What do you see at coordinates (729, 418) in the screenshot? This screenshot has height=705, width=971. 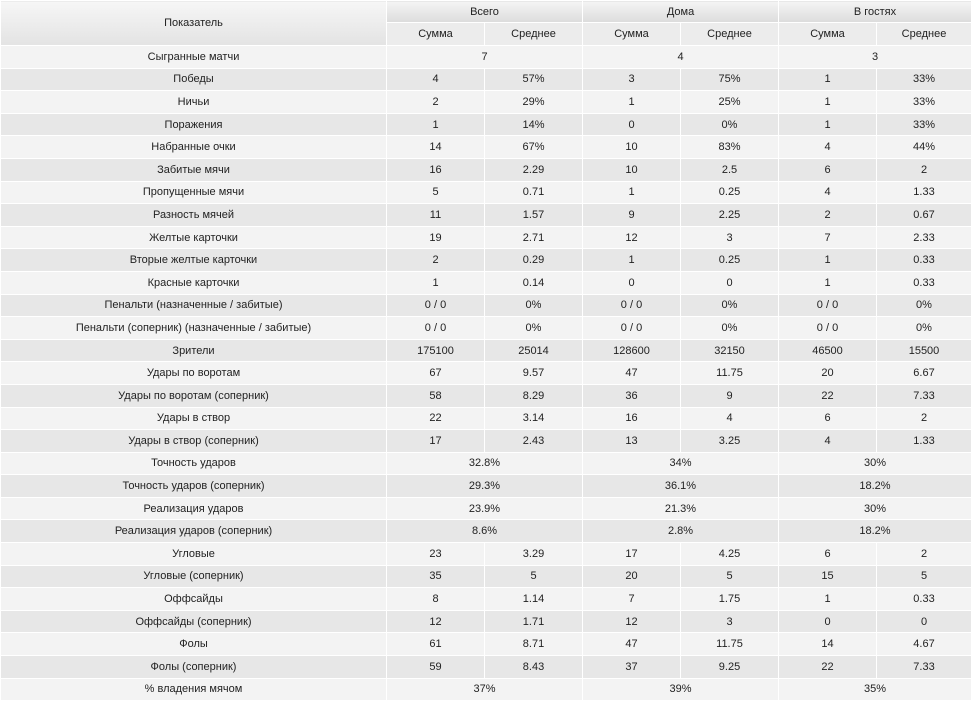 I see `row-value-avg: 4` at bounding box center [729, 418].